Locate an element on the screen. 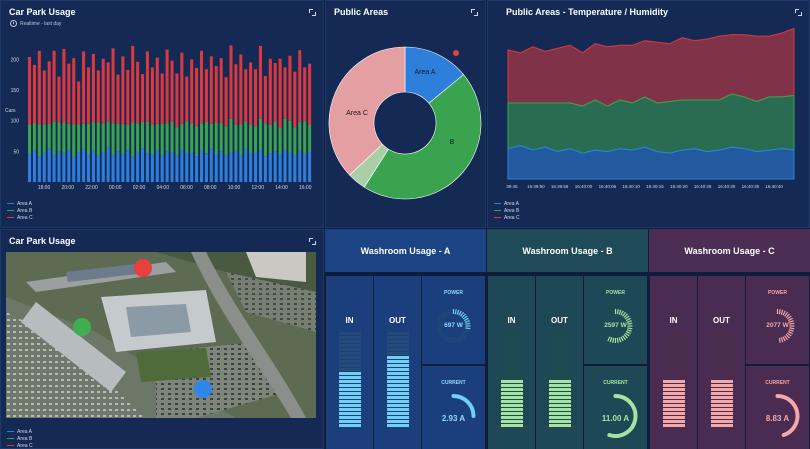 The width and height of the screenshot is (810, 449). x-tick-label: 10:00 is located at coordinates (234, 188).